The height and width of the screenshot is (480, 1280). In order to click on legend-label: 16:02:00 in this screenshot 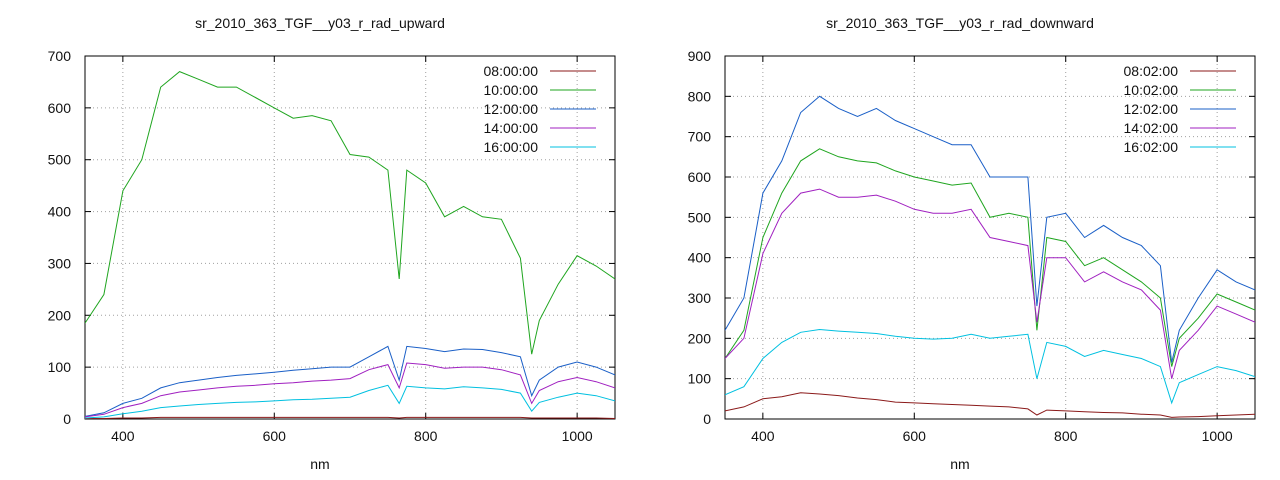, I will do `click(1151, 147)`.